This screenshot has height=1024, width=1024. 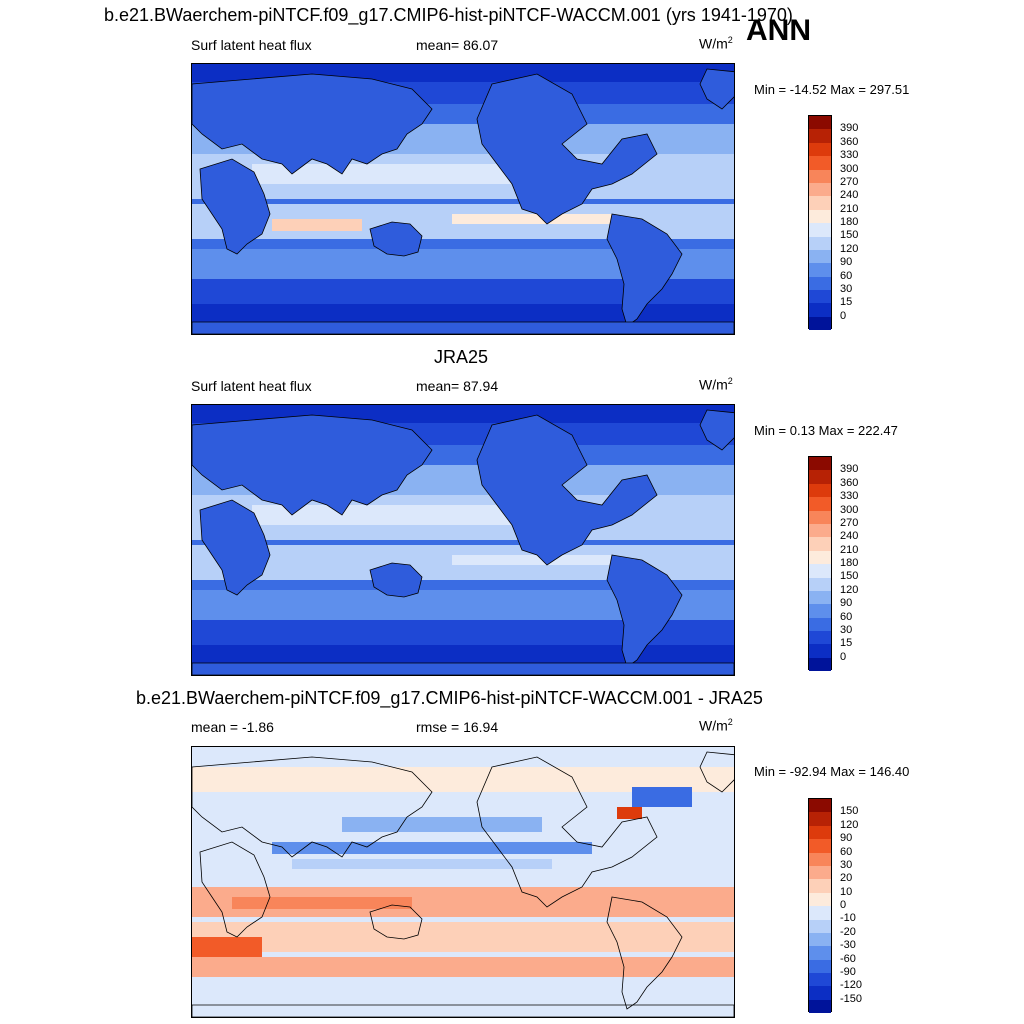 What do you see at coordinates (251, 386) in the screenshot?
I see `panel-2-variable-label: Surf latent heat flux` at bounding box center [251, 386].